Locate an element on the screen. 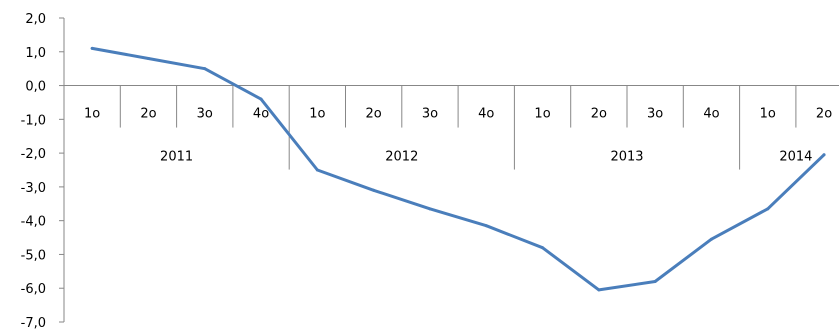  y-tick-label: -5,0 is located at coordinates (33, 255).